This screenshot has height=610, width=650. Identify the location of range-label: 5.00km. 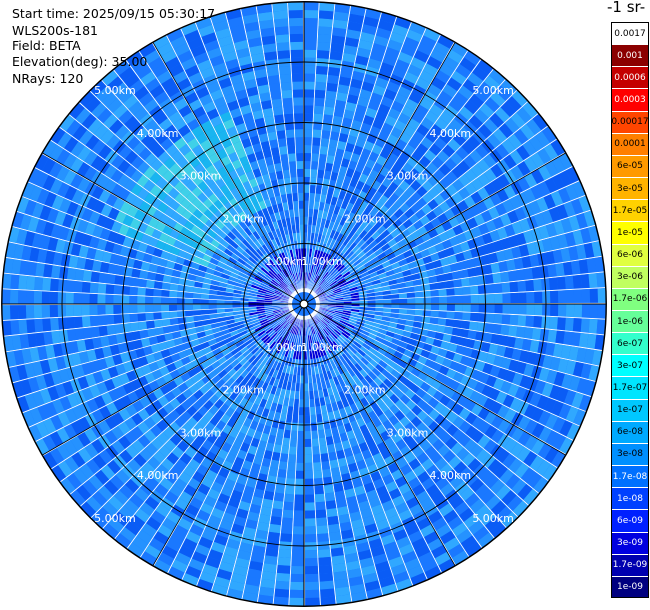
(493, 518).